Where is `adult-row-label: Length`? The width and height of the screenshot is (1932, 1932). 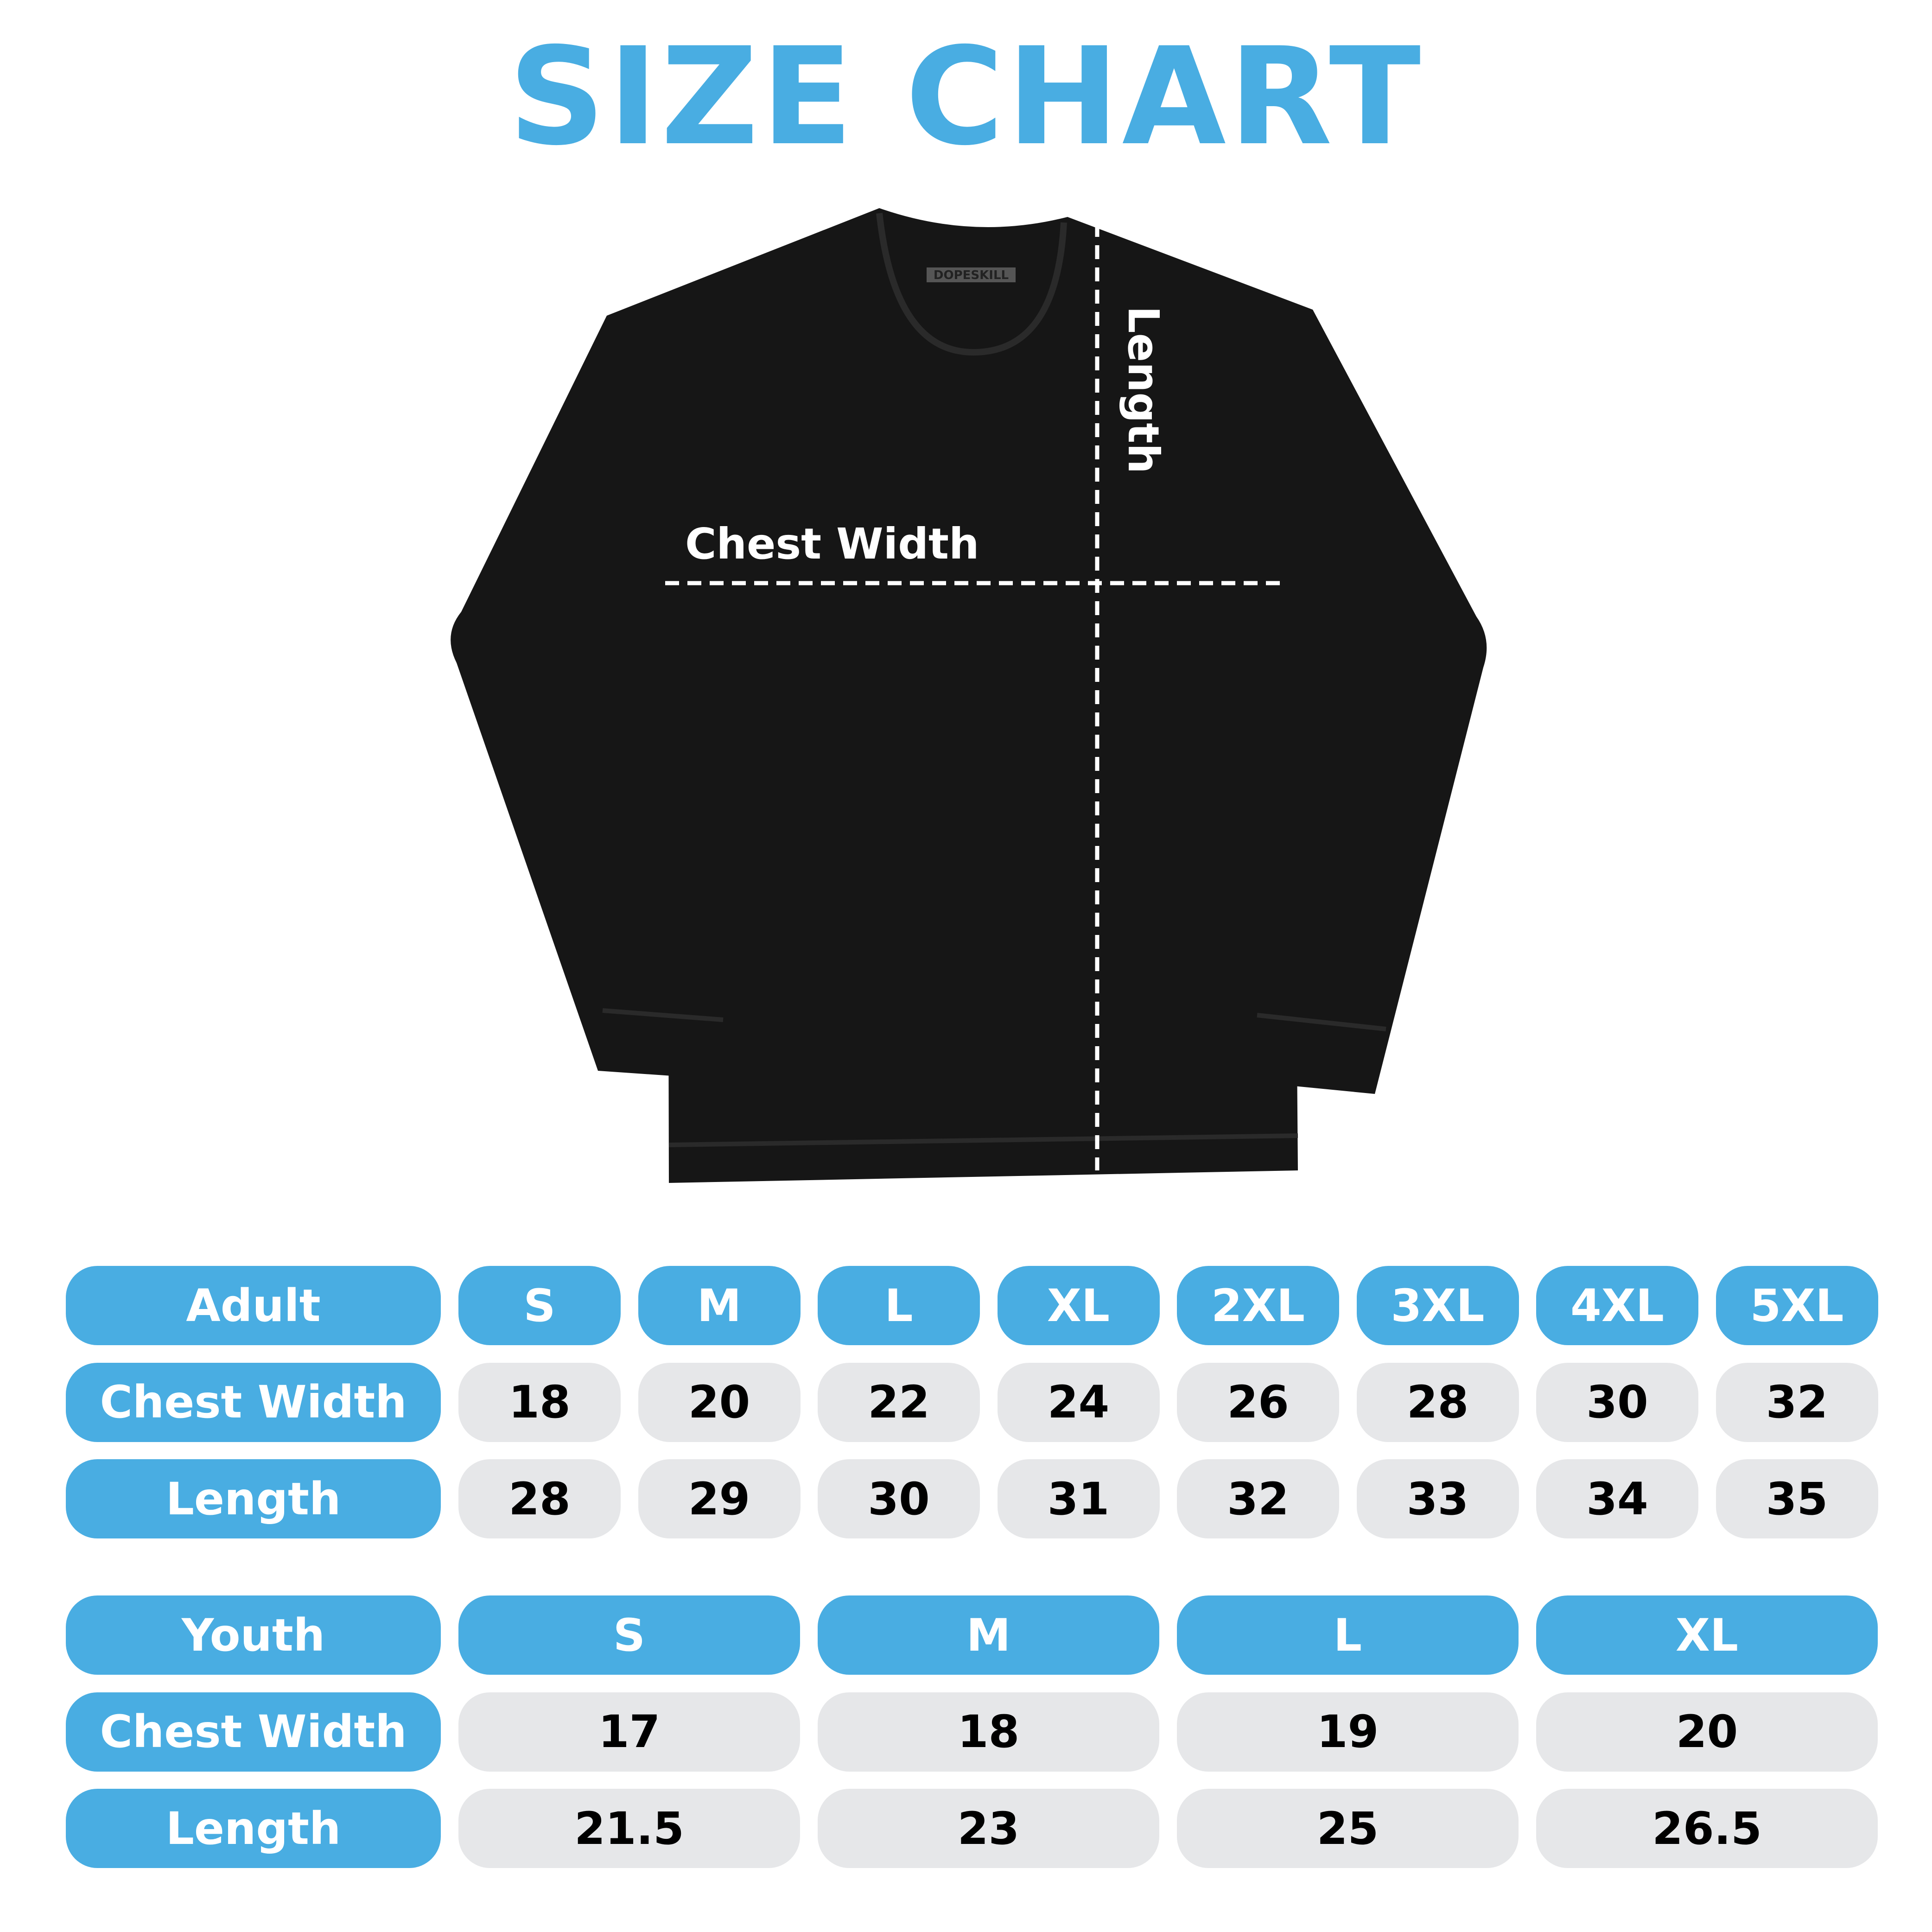 adult-row-label: Length is located at coordinates (254, 1498).